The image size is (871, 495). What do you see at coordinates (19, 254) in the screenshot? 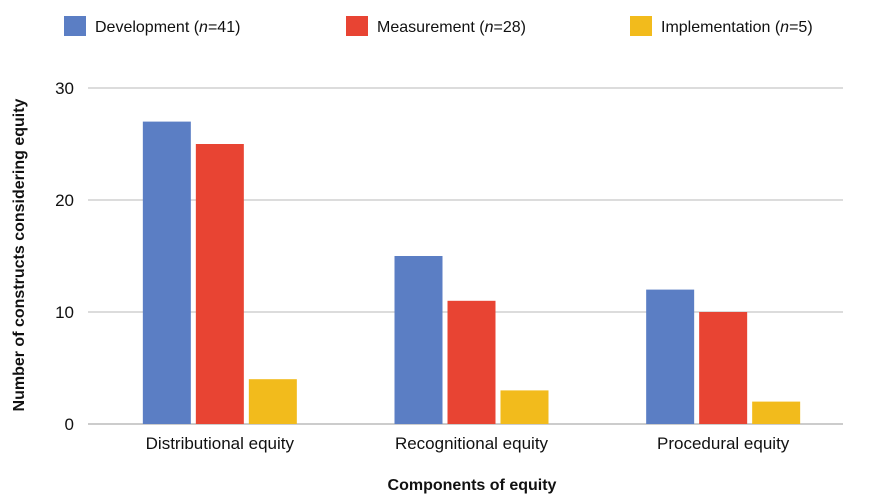
I see `y-axis-title: Number of constructs considering equity` at bounding box center [19, 254].